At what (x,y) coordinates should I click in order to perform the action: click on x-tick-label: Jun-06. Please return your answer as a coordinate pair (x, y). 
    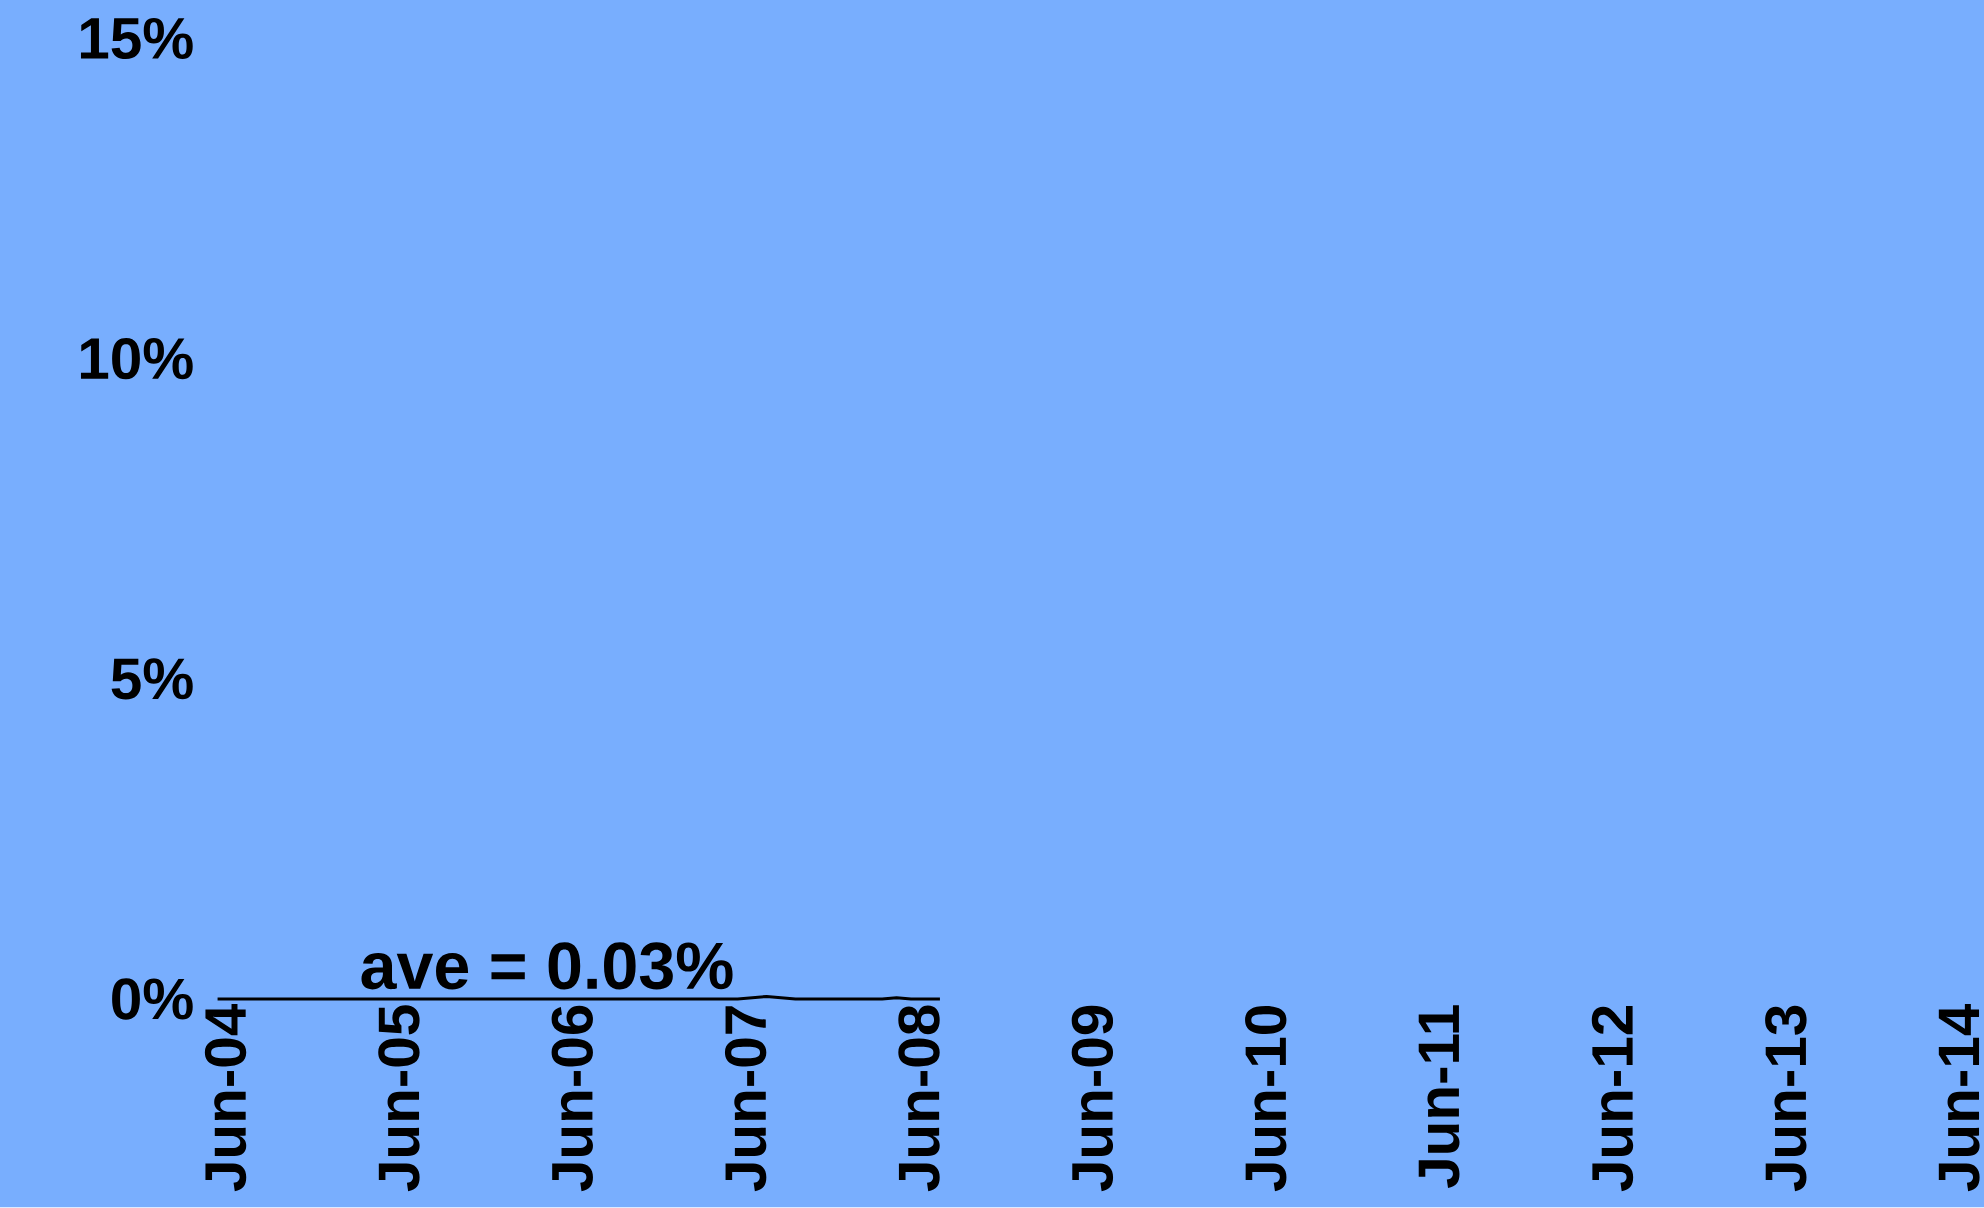
    Looking at the image, I should click on (572, 1099).